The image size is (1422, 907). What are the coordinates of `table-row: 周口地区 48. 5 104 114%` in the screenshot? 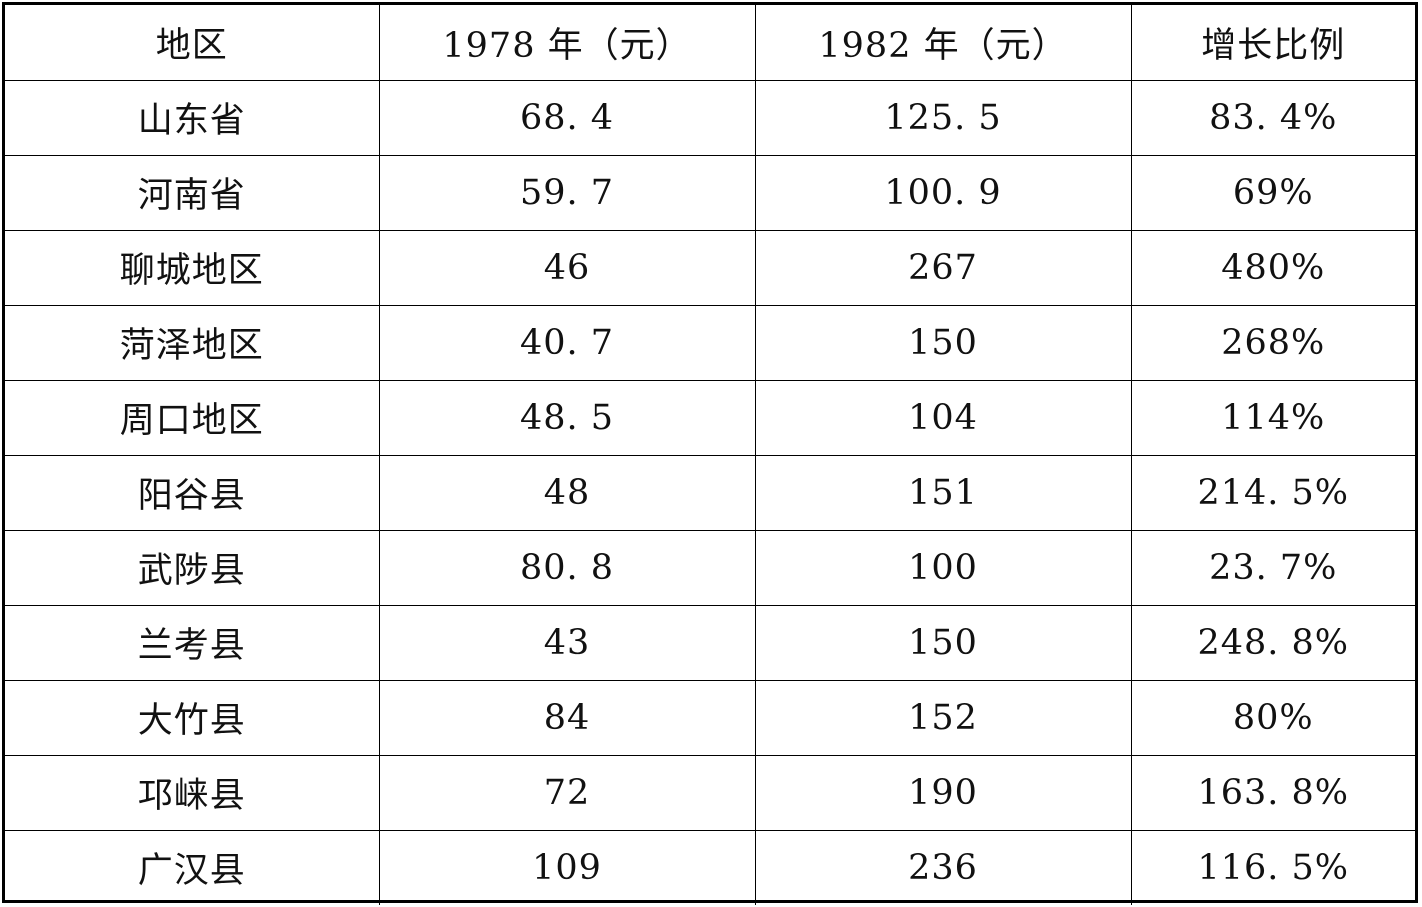 It's located at (710, 417).